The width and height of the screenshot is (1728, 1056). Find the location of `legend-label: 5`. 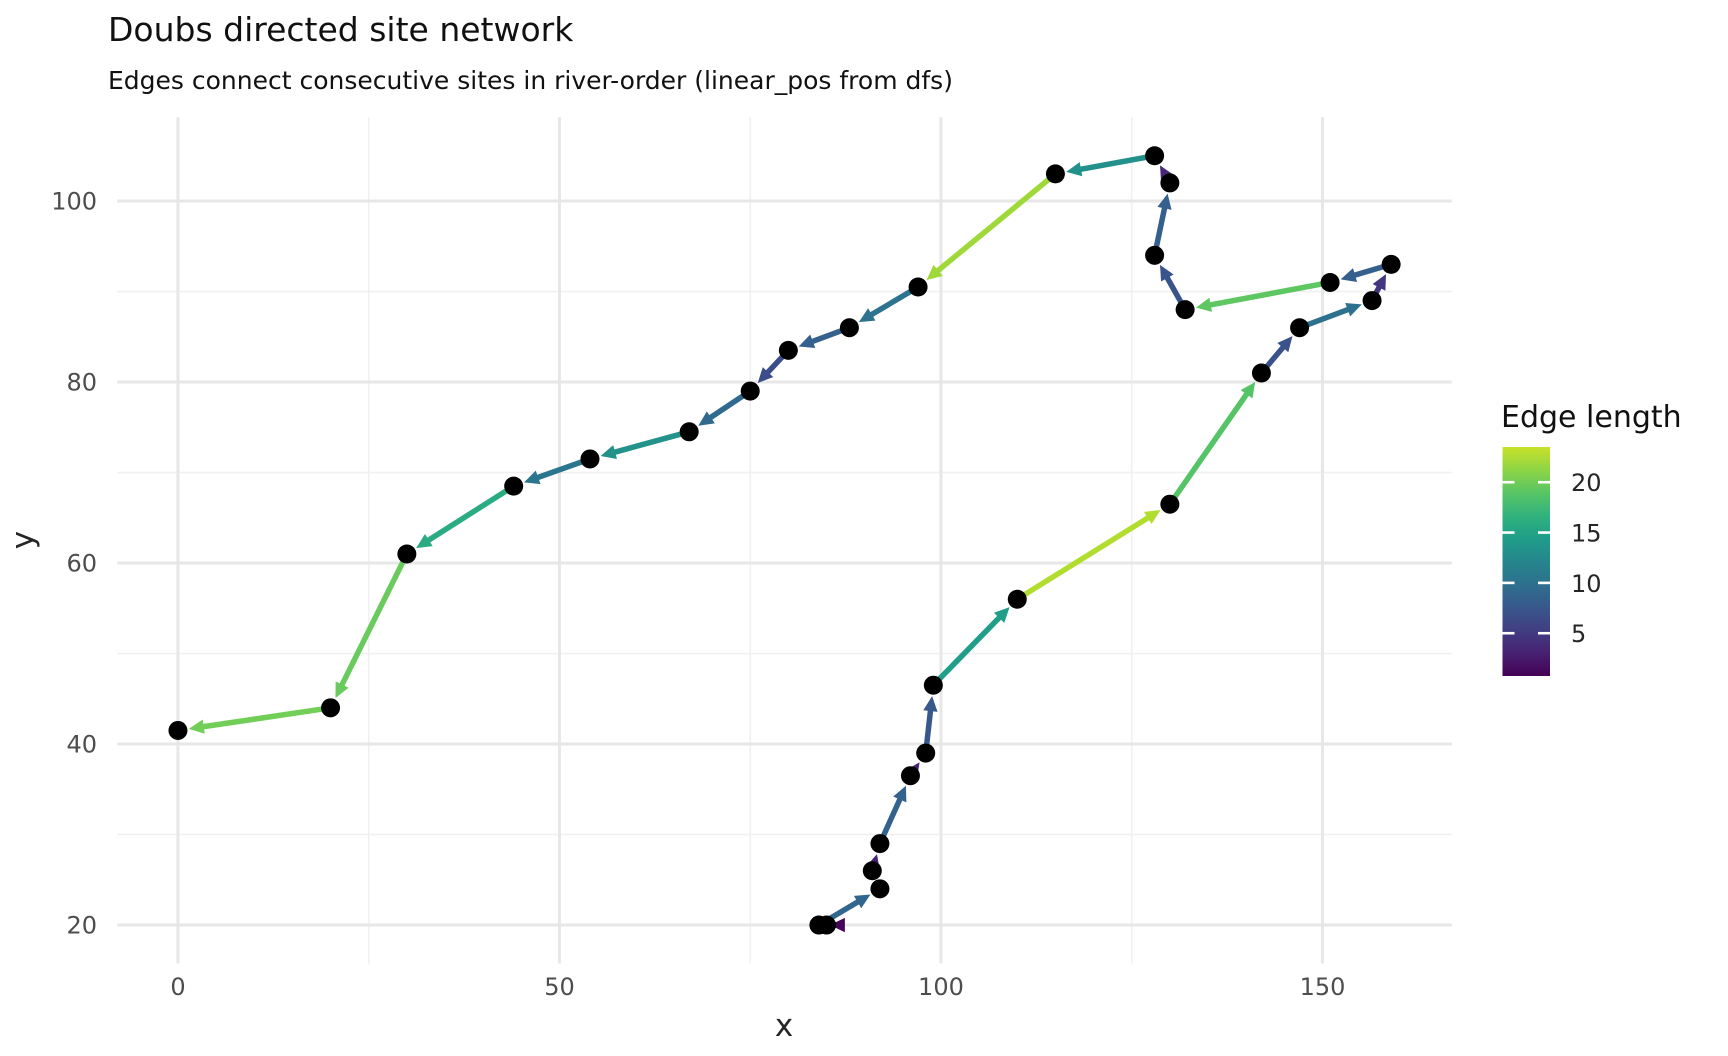

legend-label: 5 is located at coordinates (1578, 634).